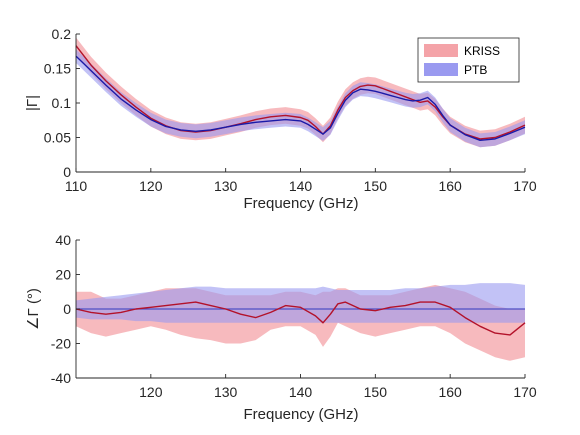  I want to click on magnitude-y-tick-label: 0.2, so click(62, 34).